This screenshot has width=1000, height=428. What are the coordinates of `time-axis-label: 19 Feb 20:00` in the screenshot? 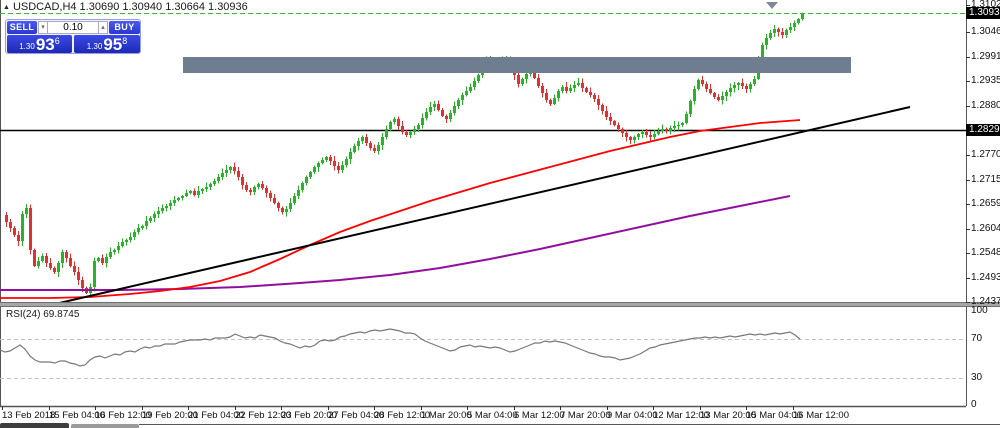 It's located at (170, 415).